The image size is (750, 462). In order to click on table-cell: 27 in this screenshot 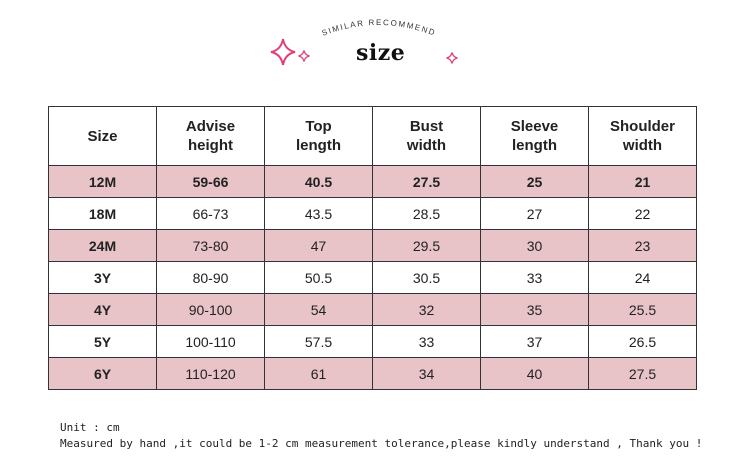, I will do `click(534, 213)`.